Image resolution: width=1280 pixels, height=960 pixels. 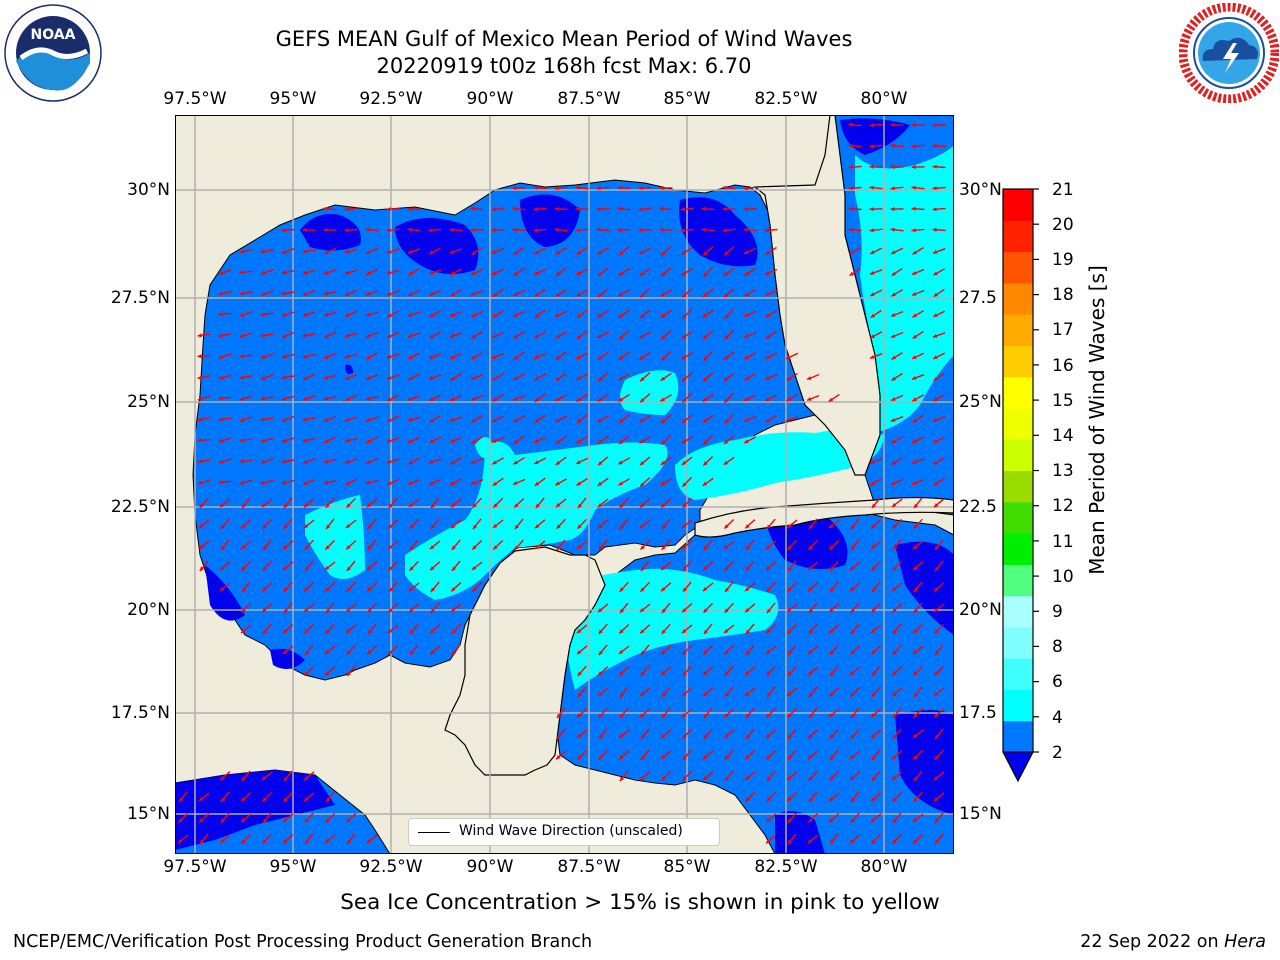 What do you see at coordinates (195, 867) in the screenshot?
I see `lon-label-bottom: 97.5°W` at bounding box center [195, 867].